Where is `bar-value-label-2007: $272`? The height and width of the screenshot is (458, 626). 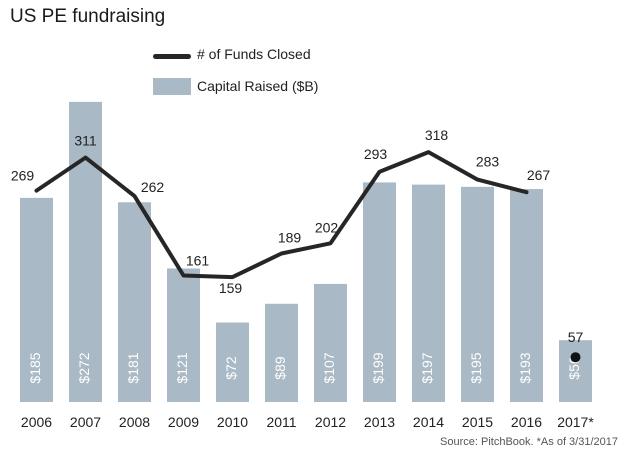 bar-value-label-2007: $272 is located at coordinates (84, 367).